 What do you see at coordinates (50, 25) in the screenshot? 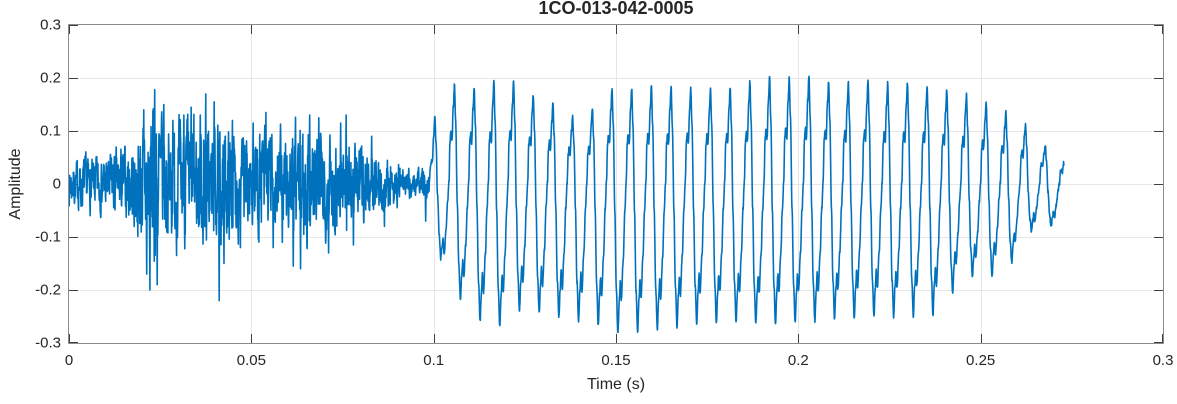
I see `y-tick-label: 0.3` at bounding box center [50, 25].